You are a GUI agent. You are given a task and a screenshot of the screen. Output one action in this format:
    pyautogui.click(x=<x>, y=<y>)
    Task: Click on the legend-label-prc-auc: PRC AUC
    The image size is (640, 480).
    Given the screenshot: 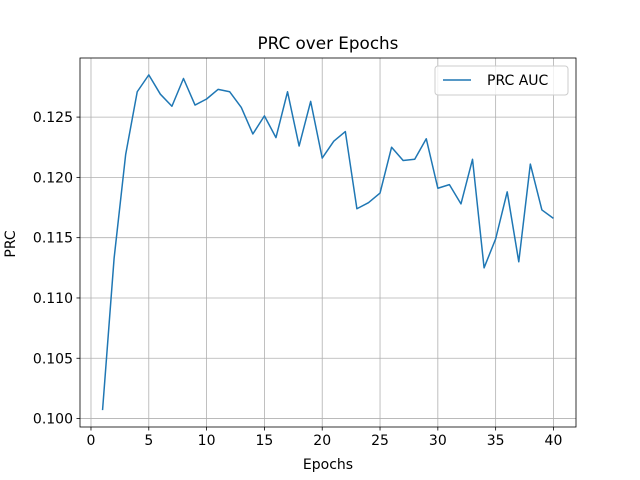 What is the action you would take?
    pyautogui.click(x=518, y=81)
    